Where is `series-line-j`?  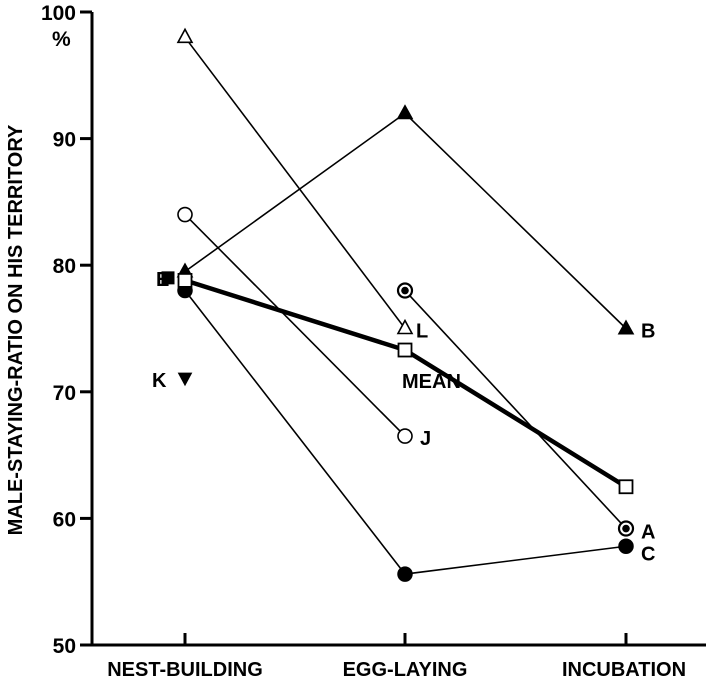
series-line-j is located at coordinates (295, 325).